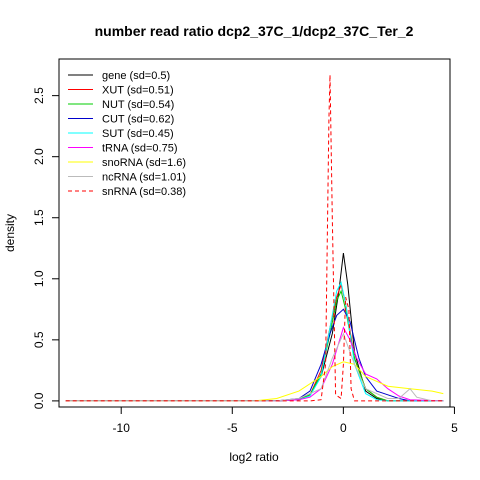 The height and width of the screenshot is (480, 480). I want to click on y-tick-label-2: 1.0, so click(39, 278).